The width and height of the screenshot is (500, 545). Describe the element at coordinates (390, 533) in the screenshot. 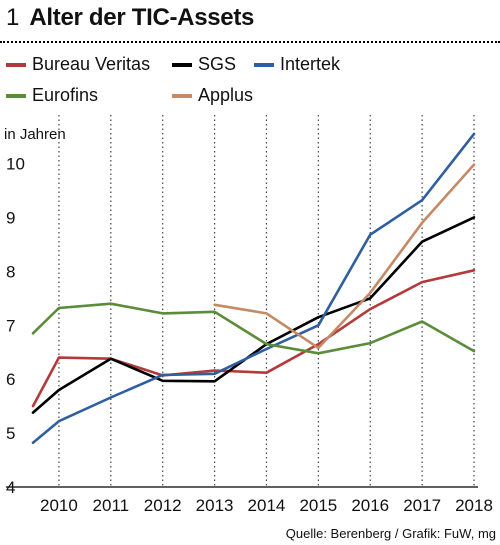

I see `source-note: Quelle: Berenberg / Grafik: FuW, mg` at that location.